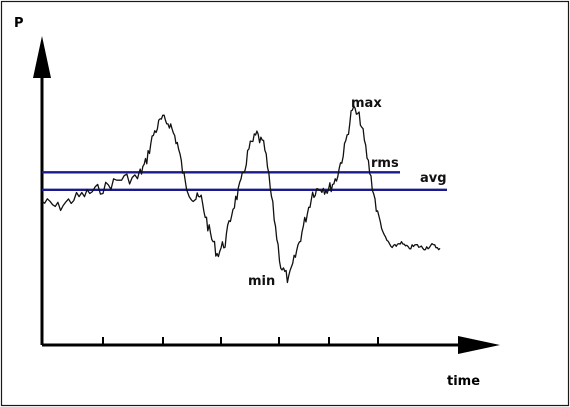 The width and height of the screenshot is (570, 407). I want to click on y-axis-label: P, so click(19, 23).